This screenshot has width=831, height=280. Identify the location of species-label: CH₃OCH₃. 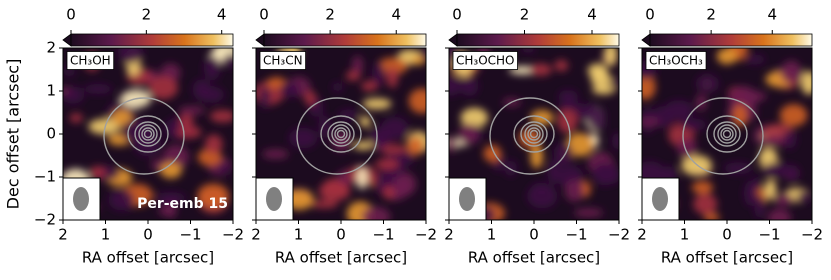
(676, 61).